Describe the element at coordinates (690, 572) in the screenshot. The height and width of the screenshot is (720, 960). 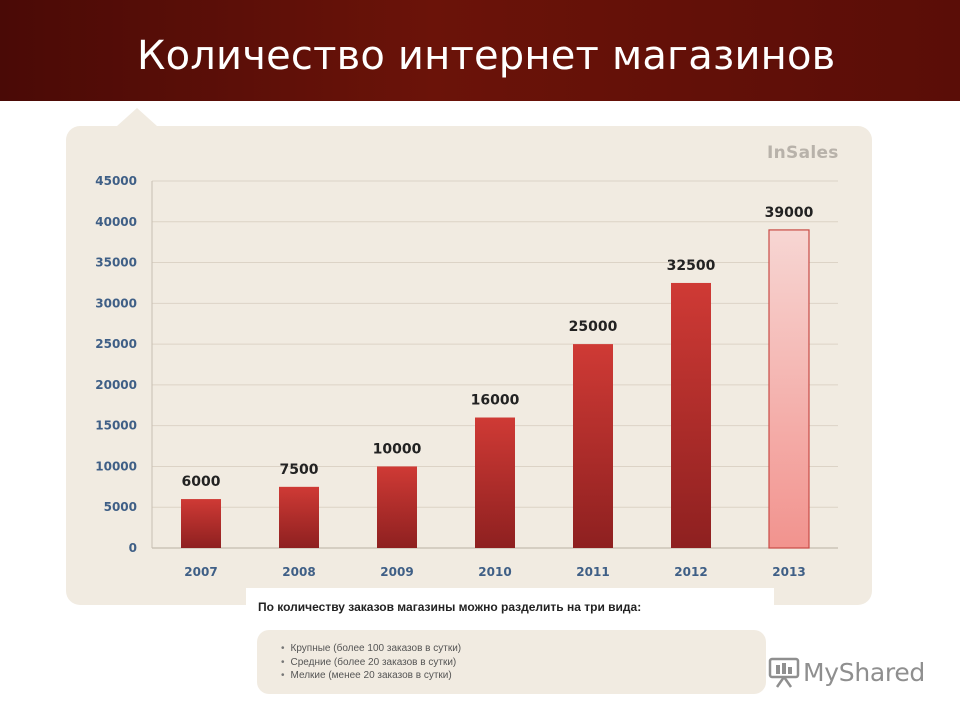
I see `x-tick-label: 2012` at that location.